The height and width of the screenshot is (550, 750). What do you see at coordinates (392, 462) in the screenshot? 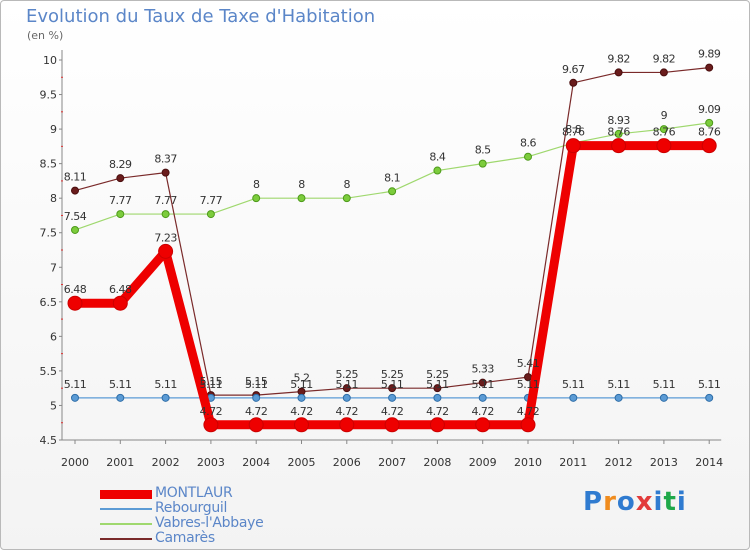
I see `x-tick-label: 2007` at bounding box center [392, 462].